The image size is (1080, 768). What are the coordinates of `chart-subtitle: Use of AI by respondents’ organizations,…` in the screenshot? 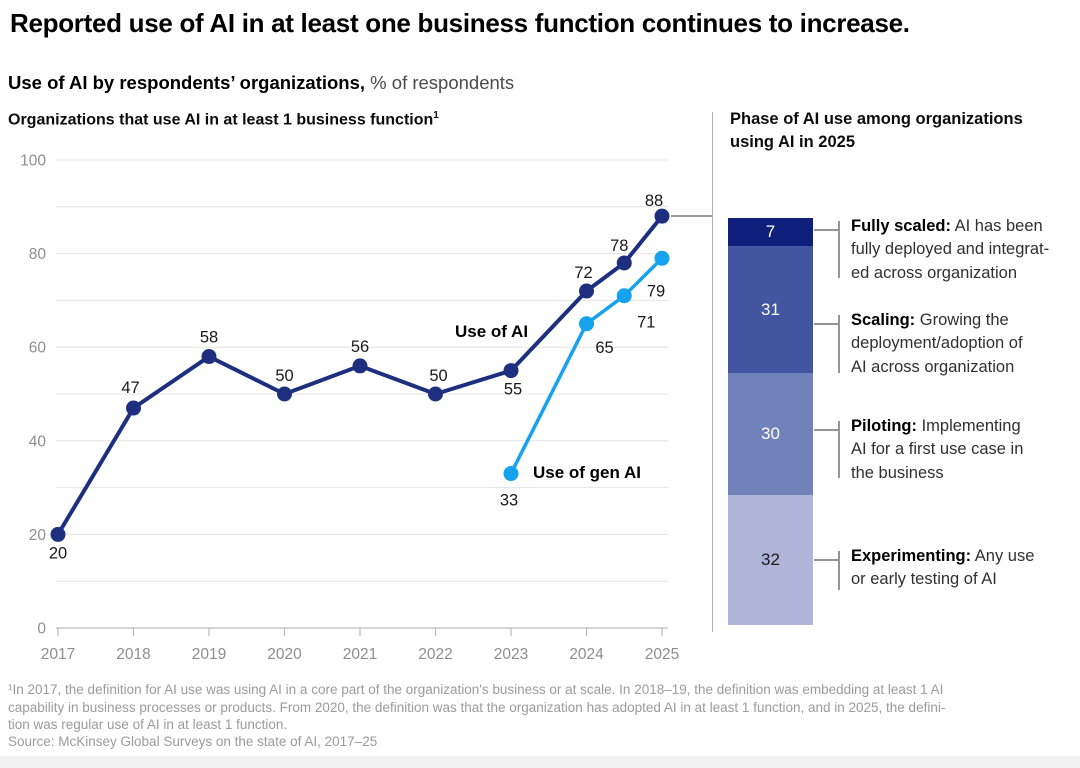 It's located at (261, 83).